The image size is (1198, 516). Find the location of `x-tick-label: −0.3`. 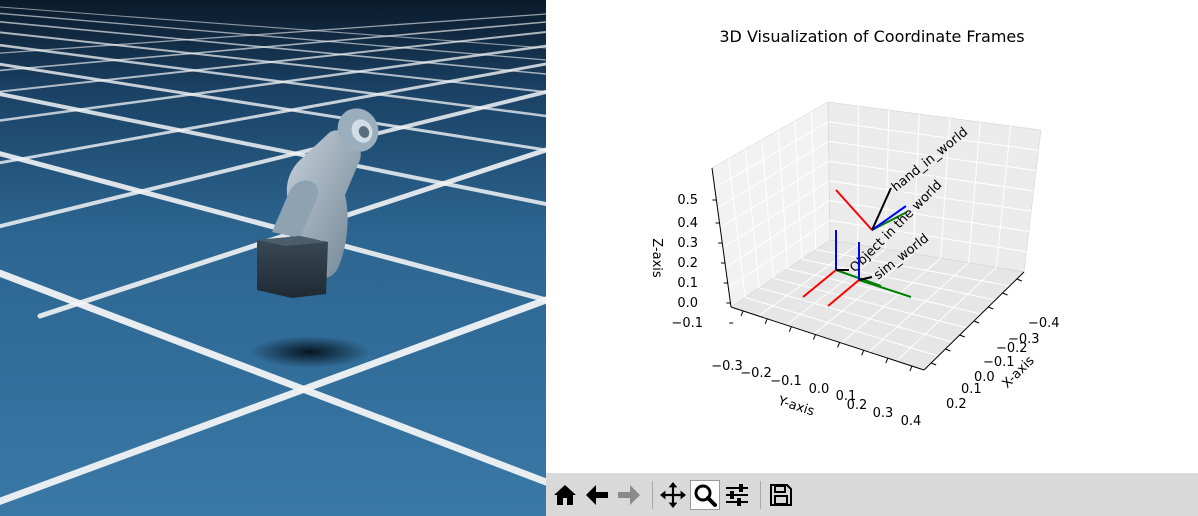

x-tick-label: −0.3 is located at coordinates (1024, 339).